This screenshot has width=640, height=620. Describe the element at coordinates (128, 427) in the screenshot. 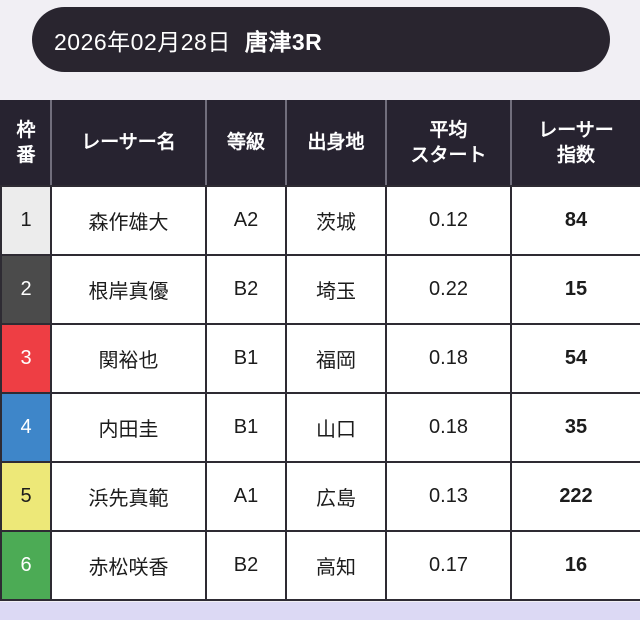

I see `racer-name-cell: 内田圭` at that location.